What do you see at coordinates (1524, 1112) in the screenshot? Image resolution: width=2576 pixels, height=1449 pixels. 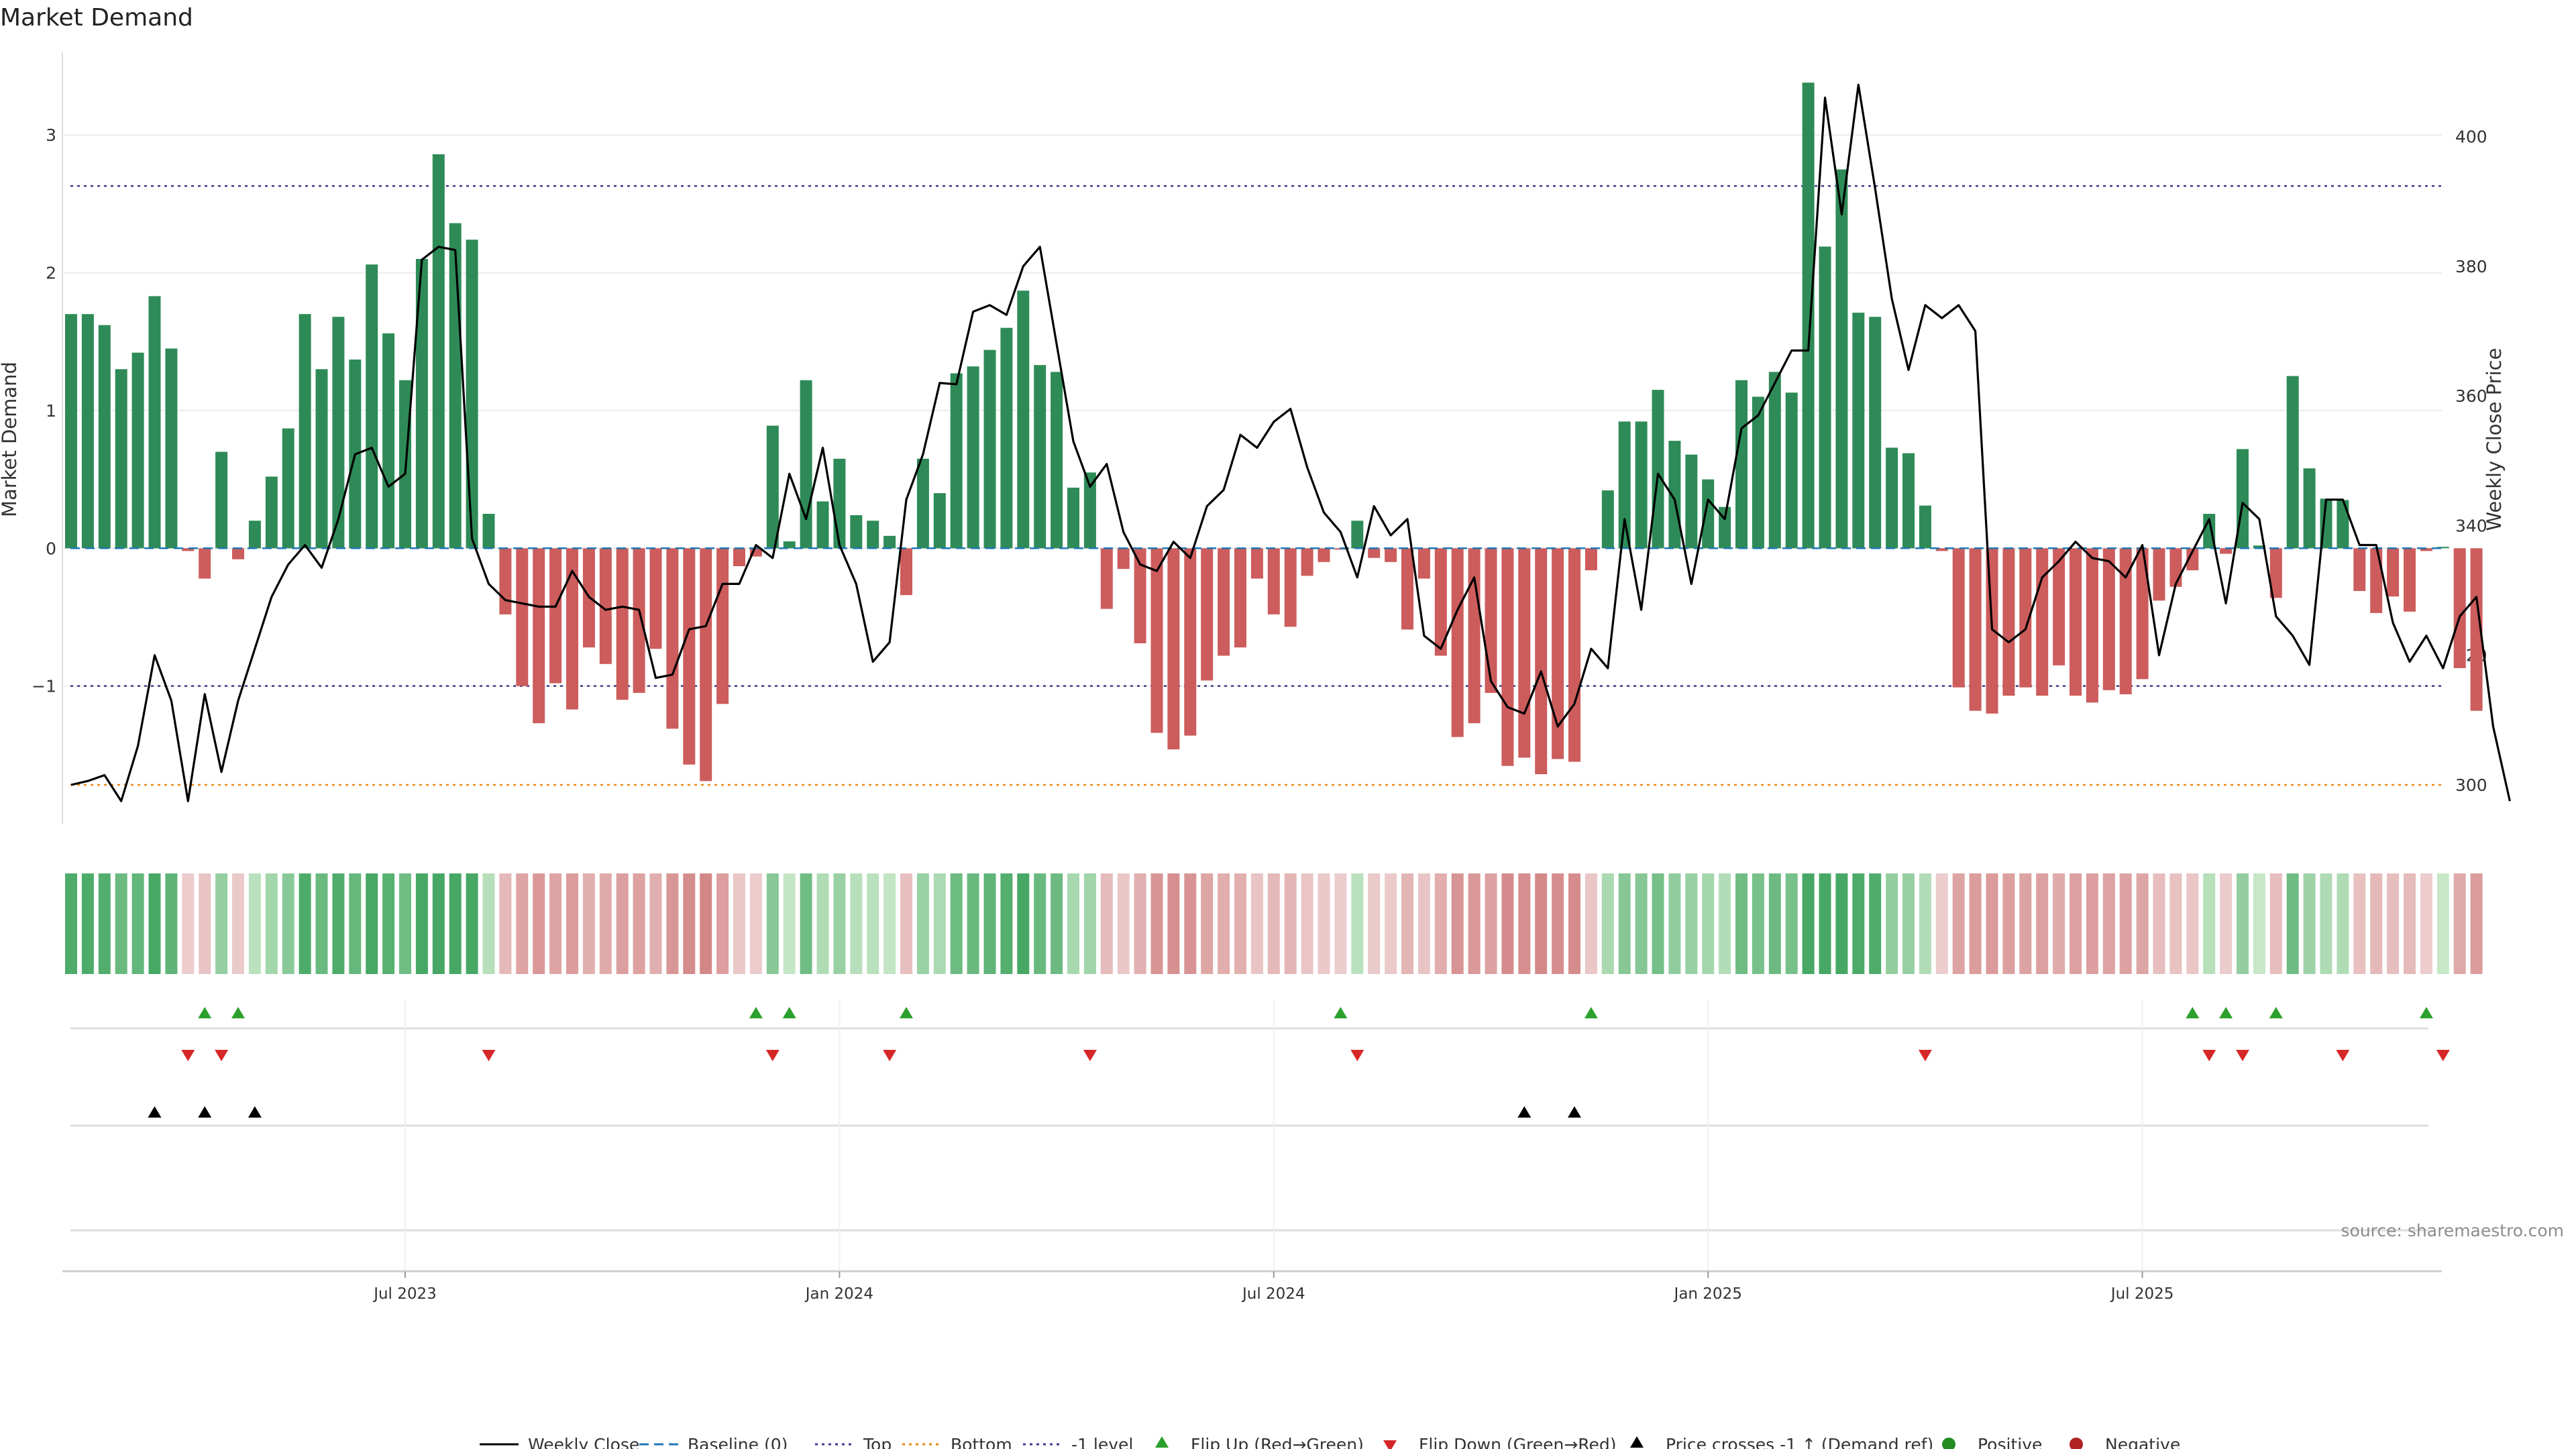 I see `price-cross-marker` at bounding box center [1524, 1112].